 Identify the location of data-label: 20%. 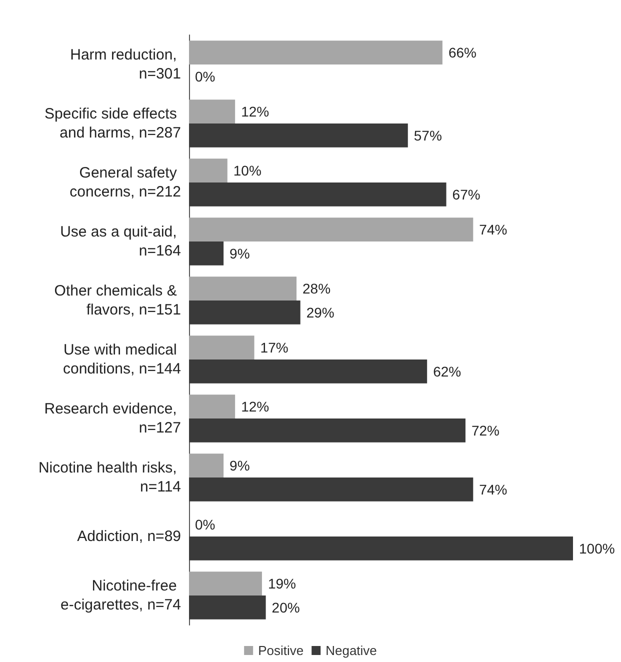
(286, 607).